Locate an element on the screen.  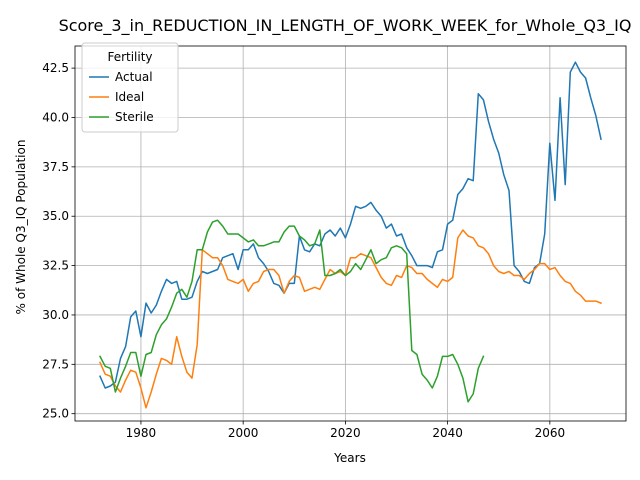
legend-label-actual: Actual is located at coordinates (134, 77).